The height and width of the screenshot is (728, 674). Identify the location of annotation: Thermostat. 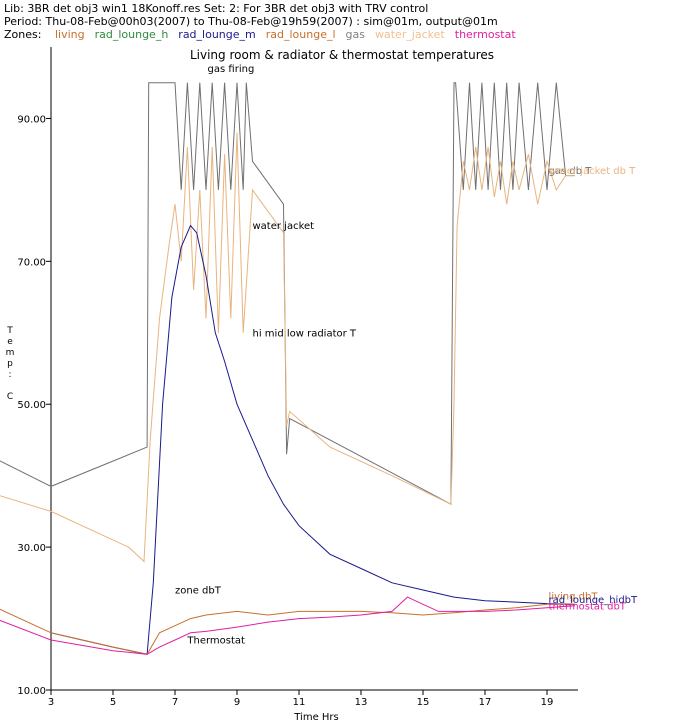
(215, 641).